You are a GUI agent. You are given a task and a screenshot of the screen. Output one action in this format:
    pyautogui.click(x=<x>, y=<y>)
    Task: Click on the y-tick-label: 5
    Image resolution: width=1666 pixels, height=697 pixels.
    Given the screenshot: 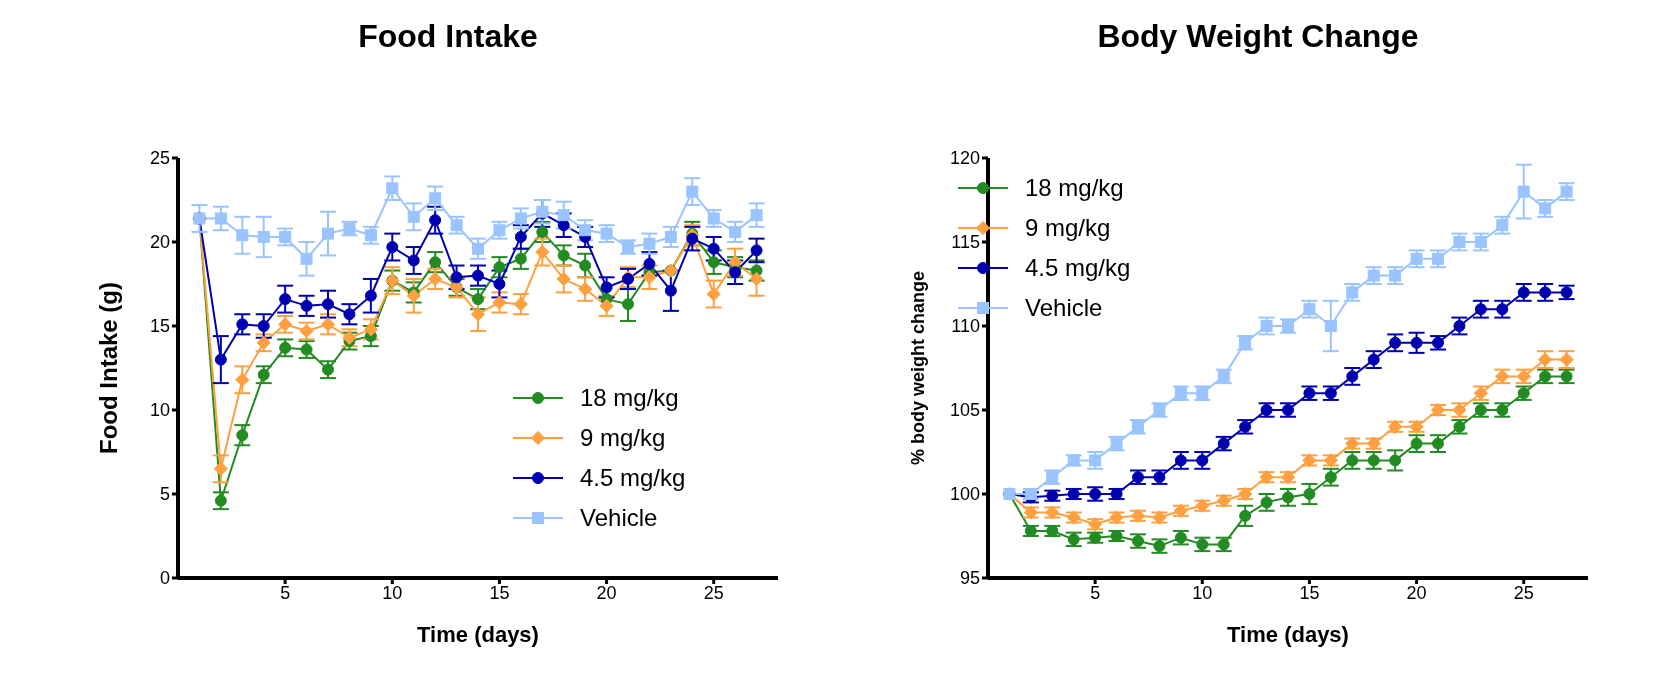 What is the action you would take?
    pyautogui.click(x=164, y=494)
    